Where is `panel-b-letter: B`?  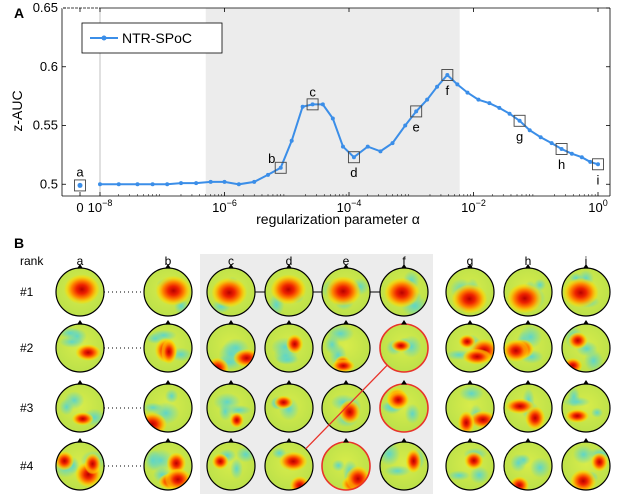 panel-b-letter: B is located at coordinates (19, 243).